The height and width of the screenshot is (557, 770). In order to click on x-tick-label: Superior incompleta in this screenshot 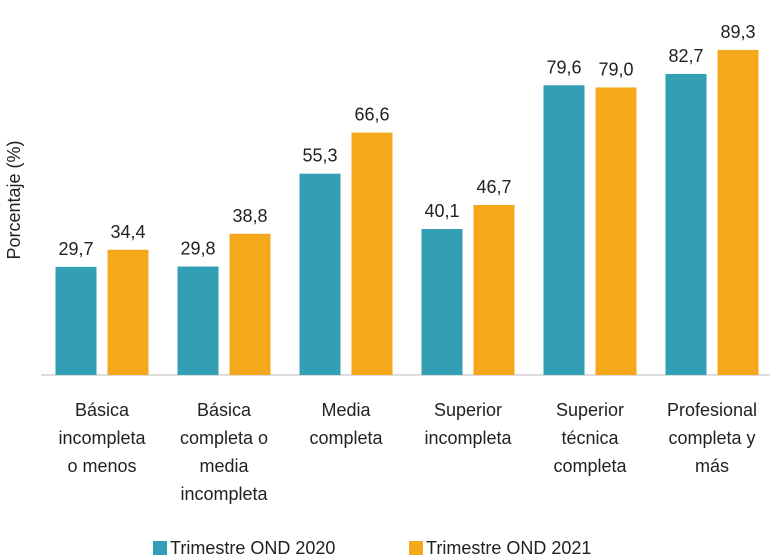, I will do `click(468, 424)`.